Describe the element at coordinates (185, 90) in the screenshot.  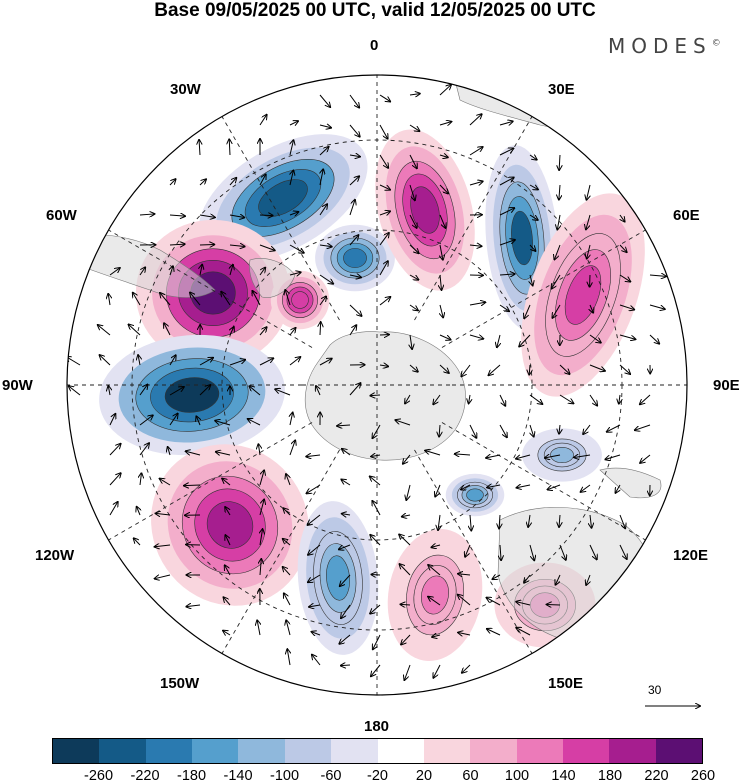
I see `lon-label-30w: 30W` at that location.